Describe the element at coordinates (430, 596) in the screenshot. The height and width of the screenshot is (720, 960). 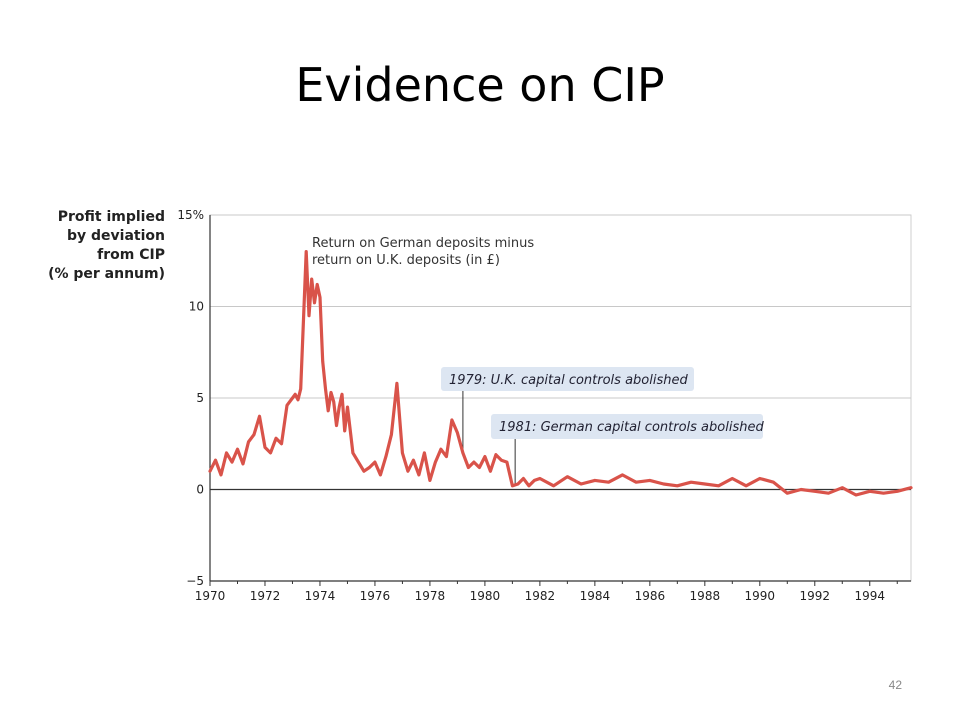
I see `x-tick-label: 1978` at that location.